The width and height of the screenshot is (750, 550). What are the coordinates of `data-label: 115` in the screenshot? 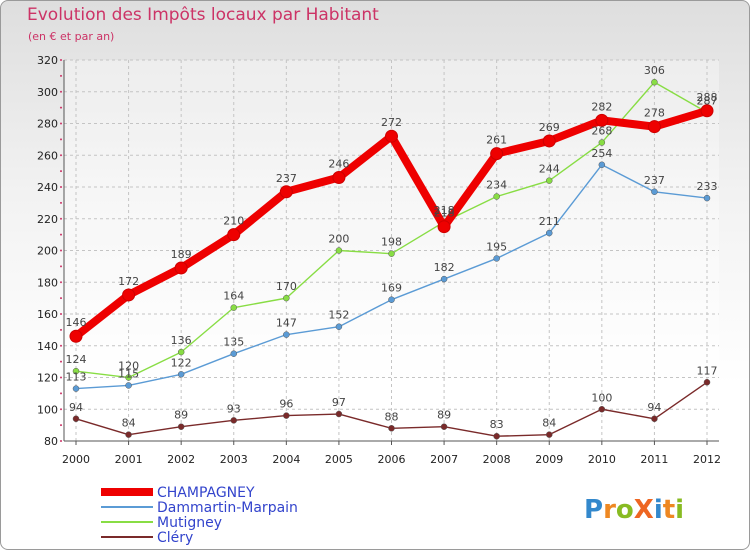 It's located at (128, 373).